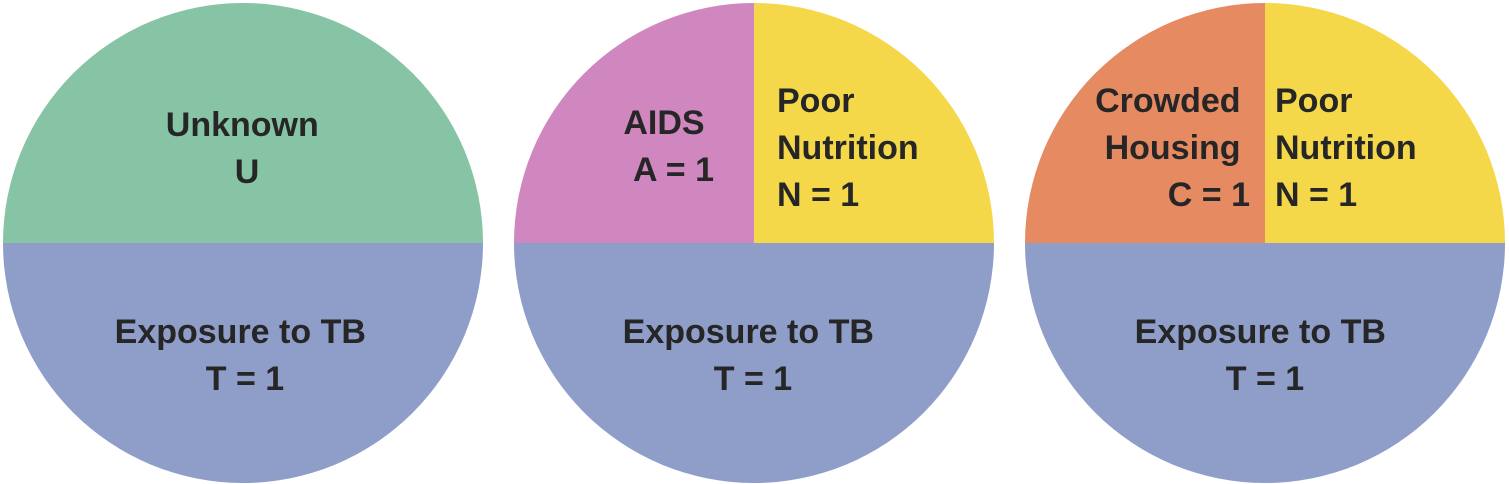 The width and height of the screenshot is (1509, 484). What do you see at coordinates (848, 148) in the screenshot?
I see `pie-2-nutrition-line2: Nutrition` at bounding box center [848, 148].